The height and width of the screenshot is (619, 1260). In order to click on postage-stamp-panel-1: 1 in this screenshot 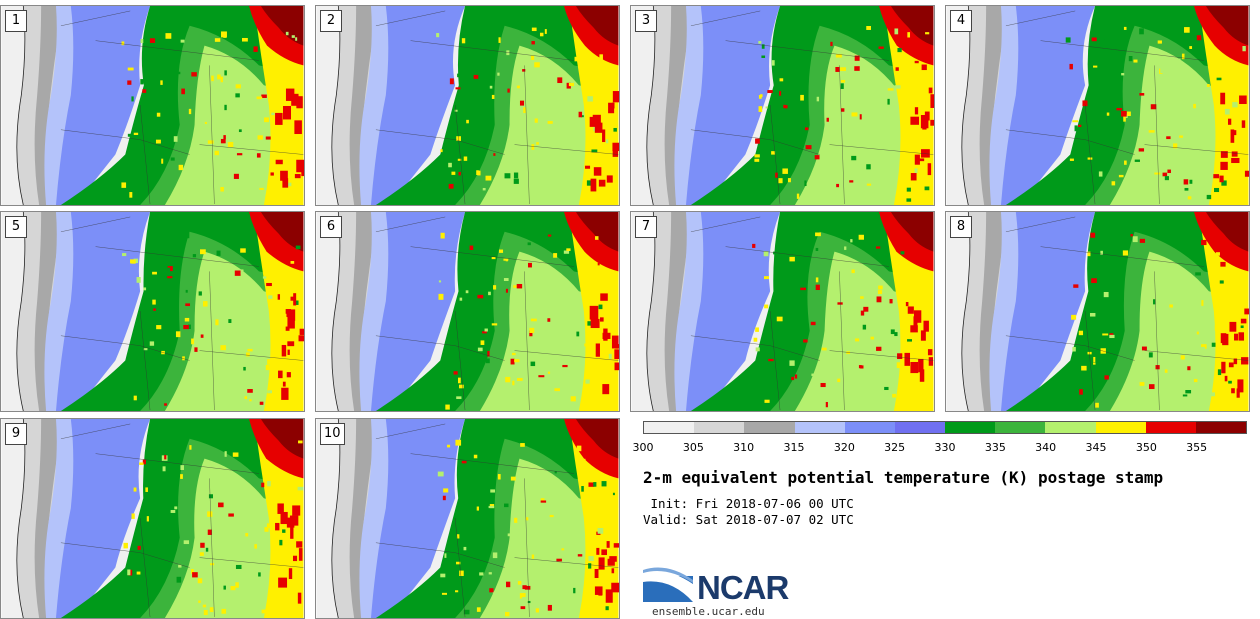, I will do `click(152, 105)`.